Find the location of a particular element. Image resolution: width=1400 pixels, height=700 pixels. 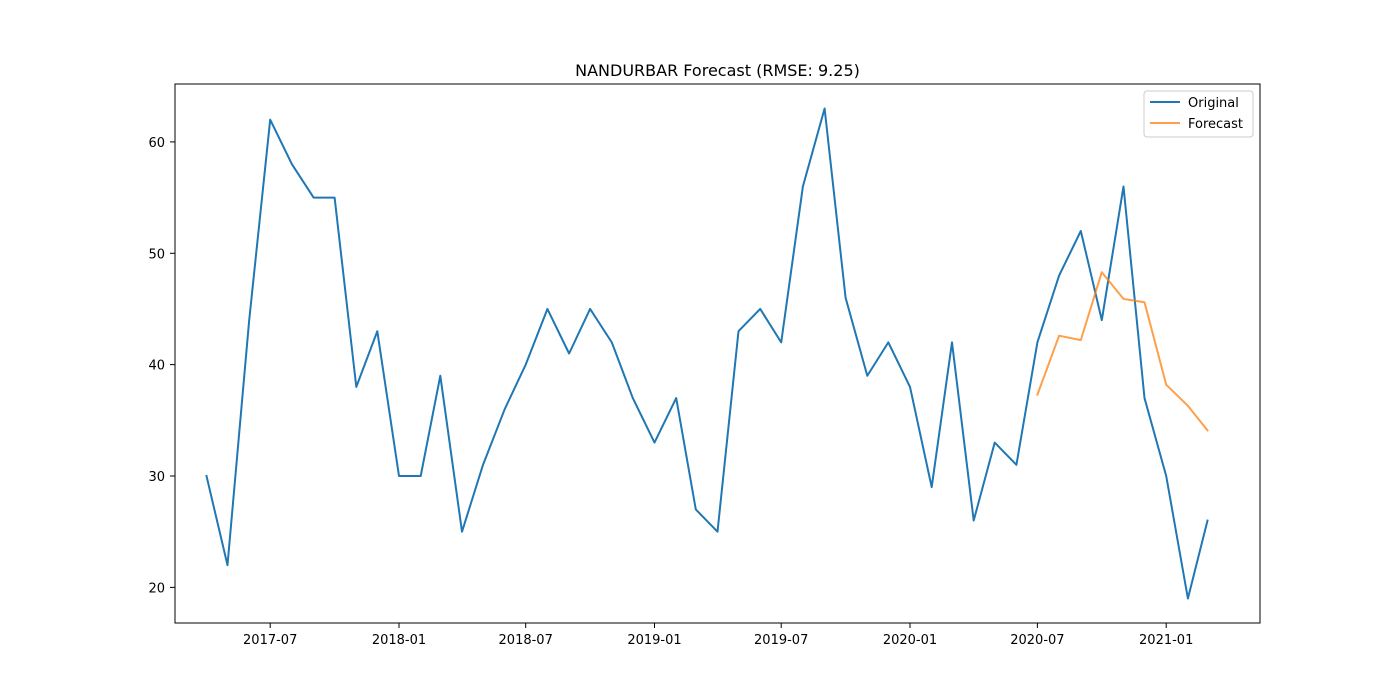

y-tick-label: 50 is located at coordinates (156, 254).